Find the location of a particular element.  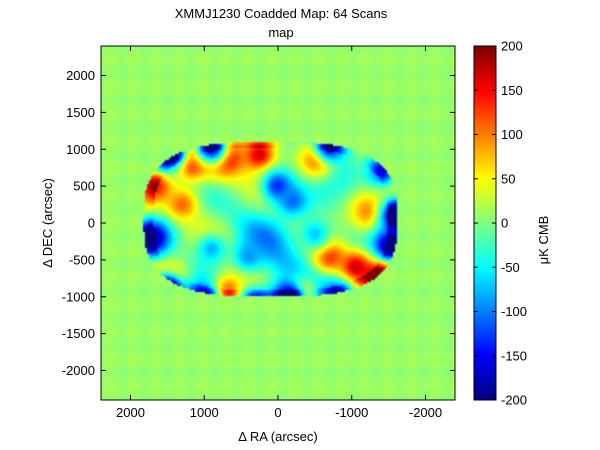

x-tick-label: -1000 is located at coordinates (351, 412).